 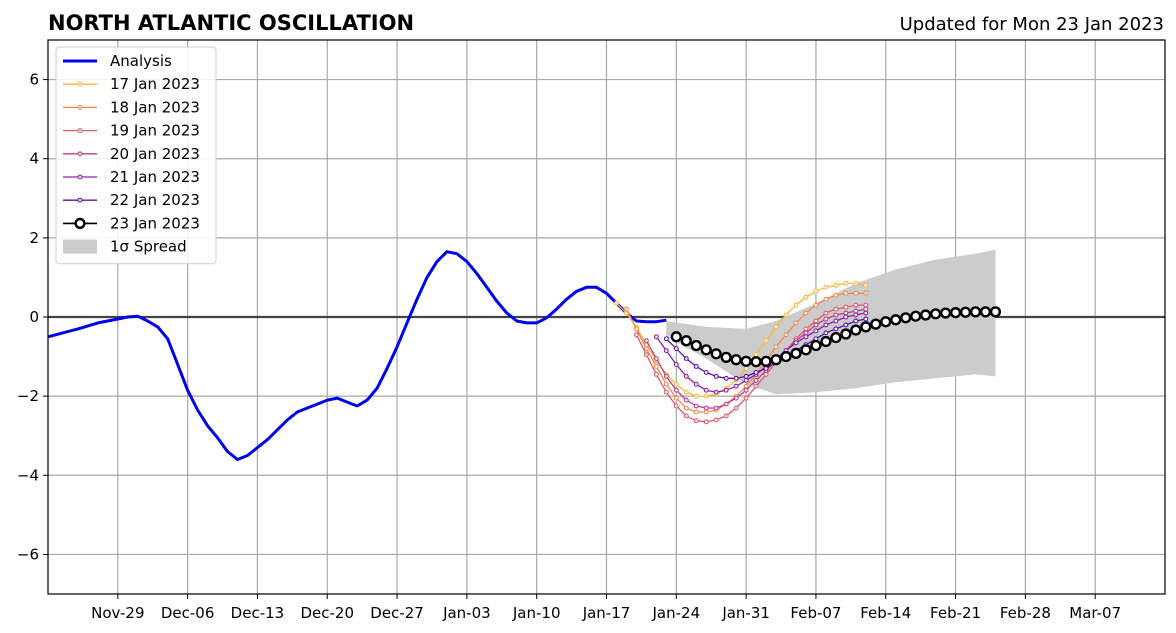 What do you see at coordinates (155, 107) in the screenshot?
I see `legend-label: 18 Jan 2023` at bounding box center [155, 107].